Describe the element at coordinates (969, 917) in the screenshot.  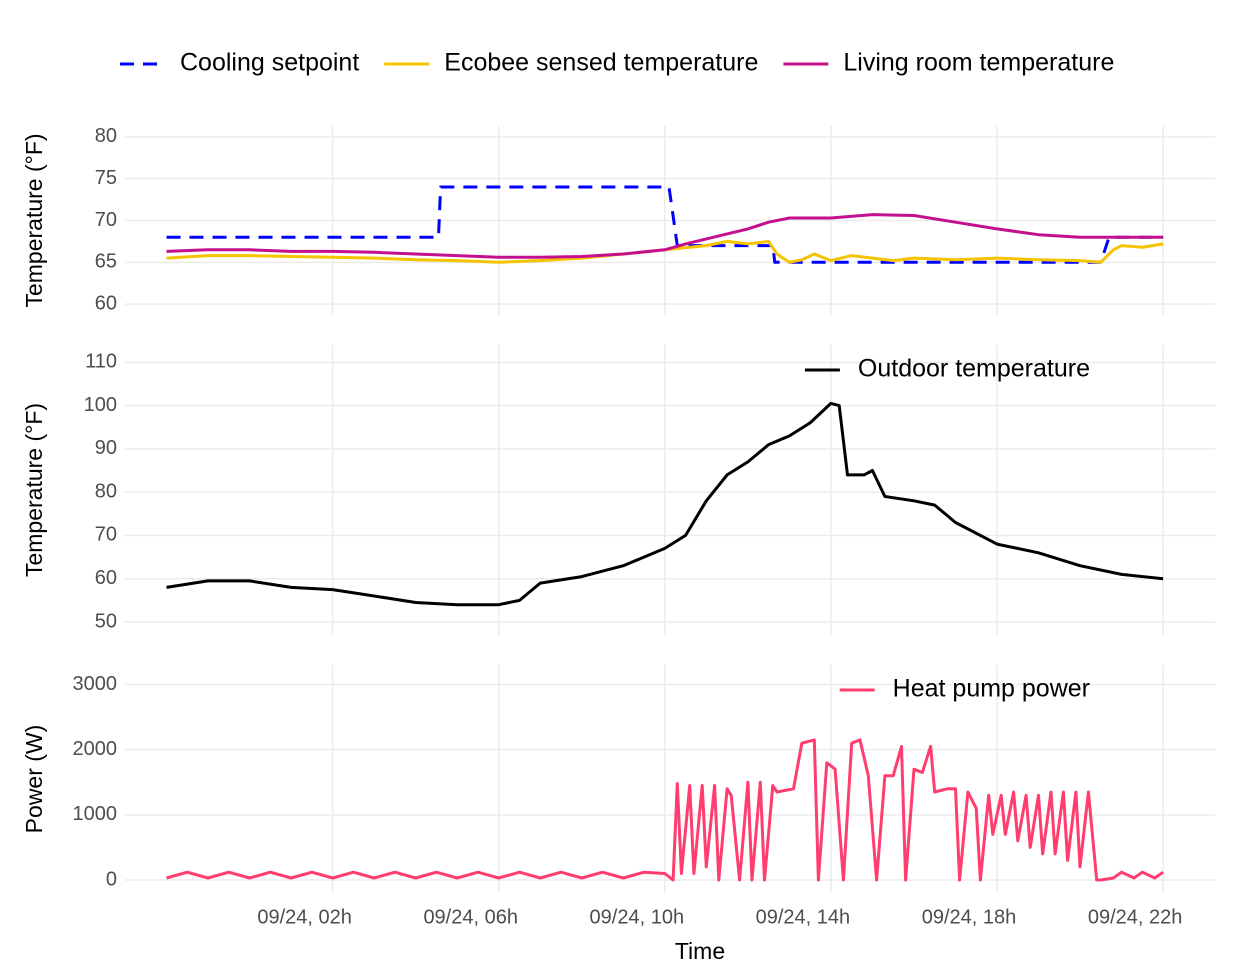
I see `x-tick-label: 09/24, 18h` at that location.